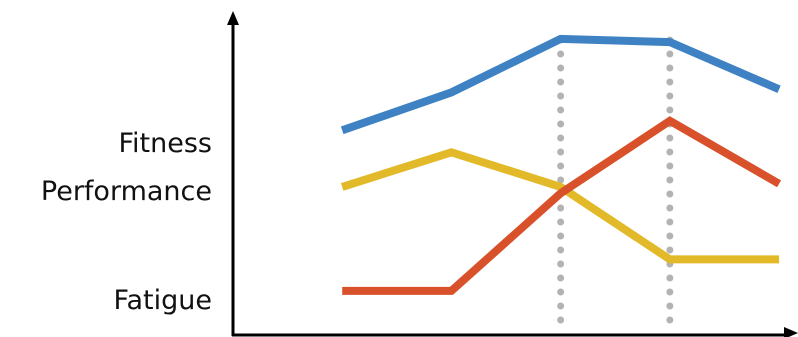 The image size is (798, 337). What do you see at coordinates (162, 300) in the screenshot?
I see `series-label-fatigue: Fatigue` at bounding box center [162, 300].